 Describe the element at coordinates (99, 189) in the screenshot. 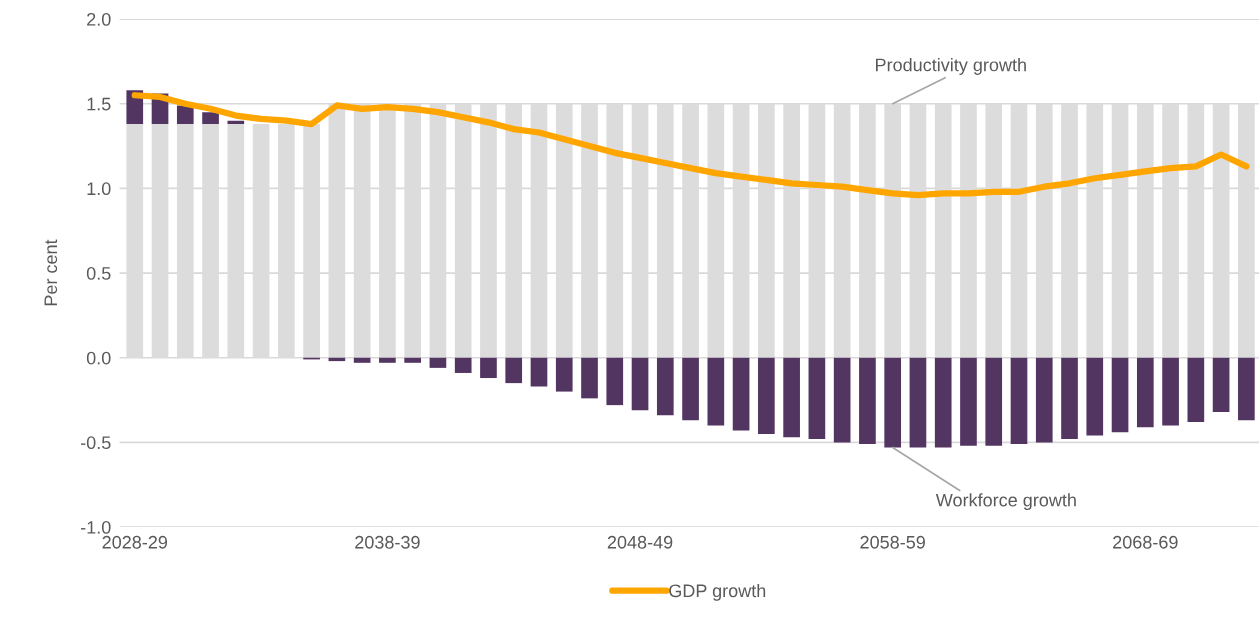

I see `y-tick-label: 1.0` at that location.